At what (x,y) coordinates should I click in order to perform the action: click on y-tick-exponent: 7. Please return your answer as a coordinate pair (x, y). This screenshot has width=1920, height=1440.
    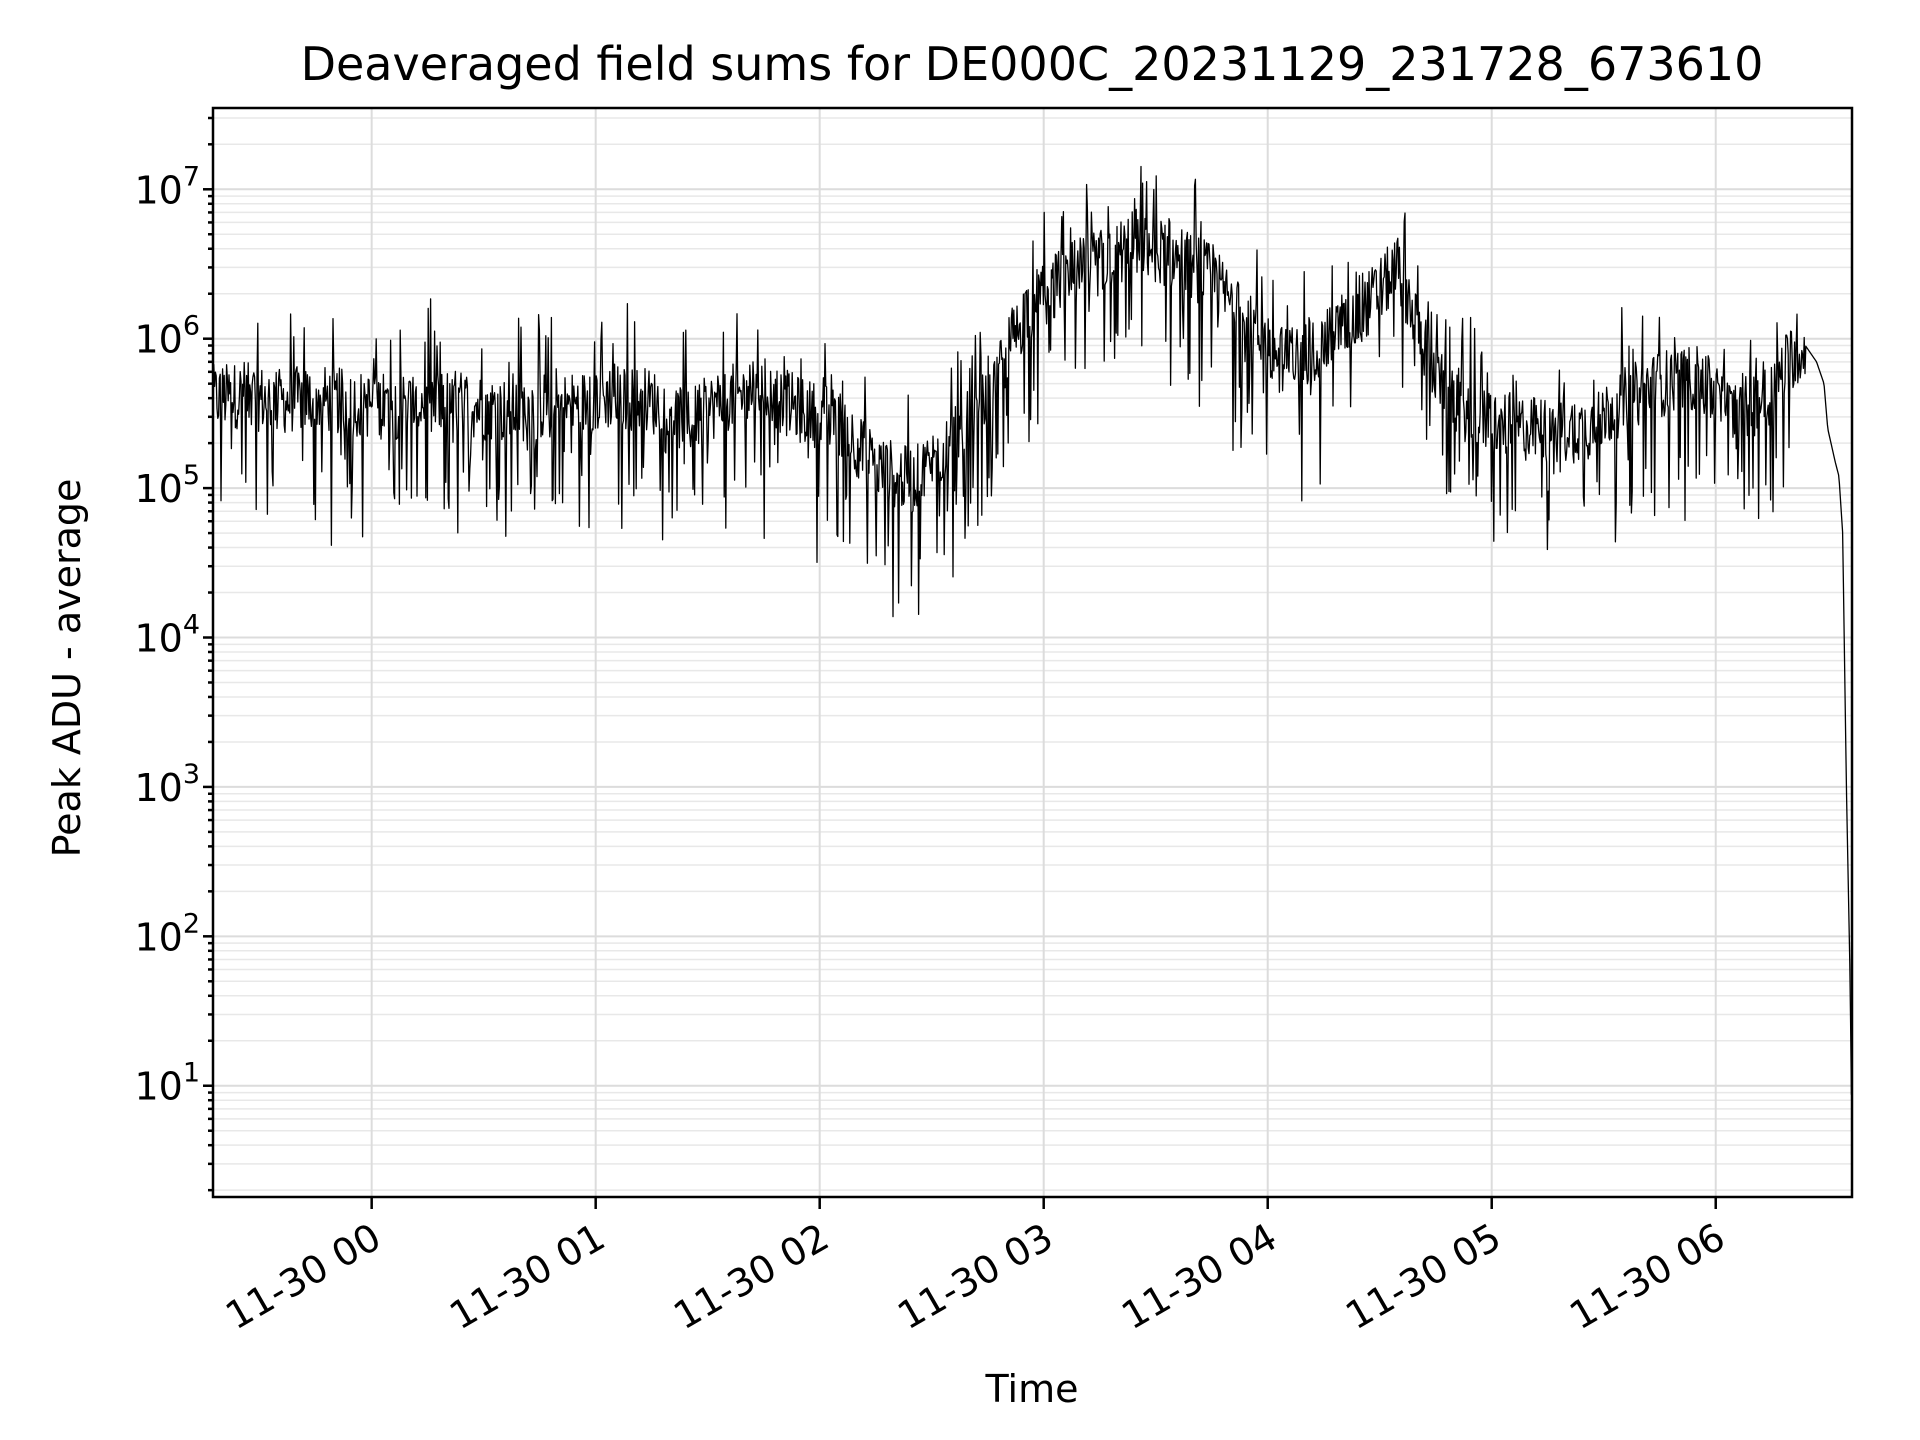
    Looking at the image, I should click on (191, 176).